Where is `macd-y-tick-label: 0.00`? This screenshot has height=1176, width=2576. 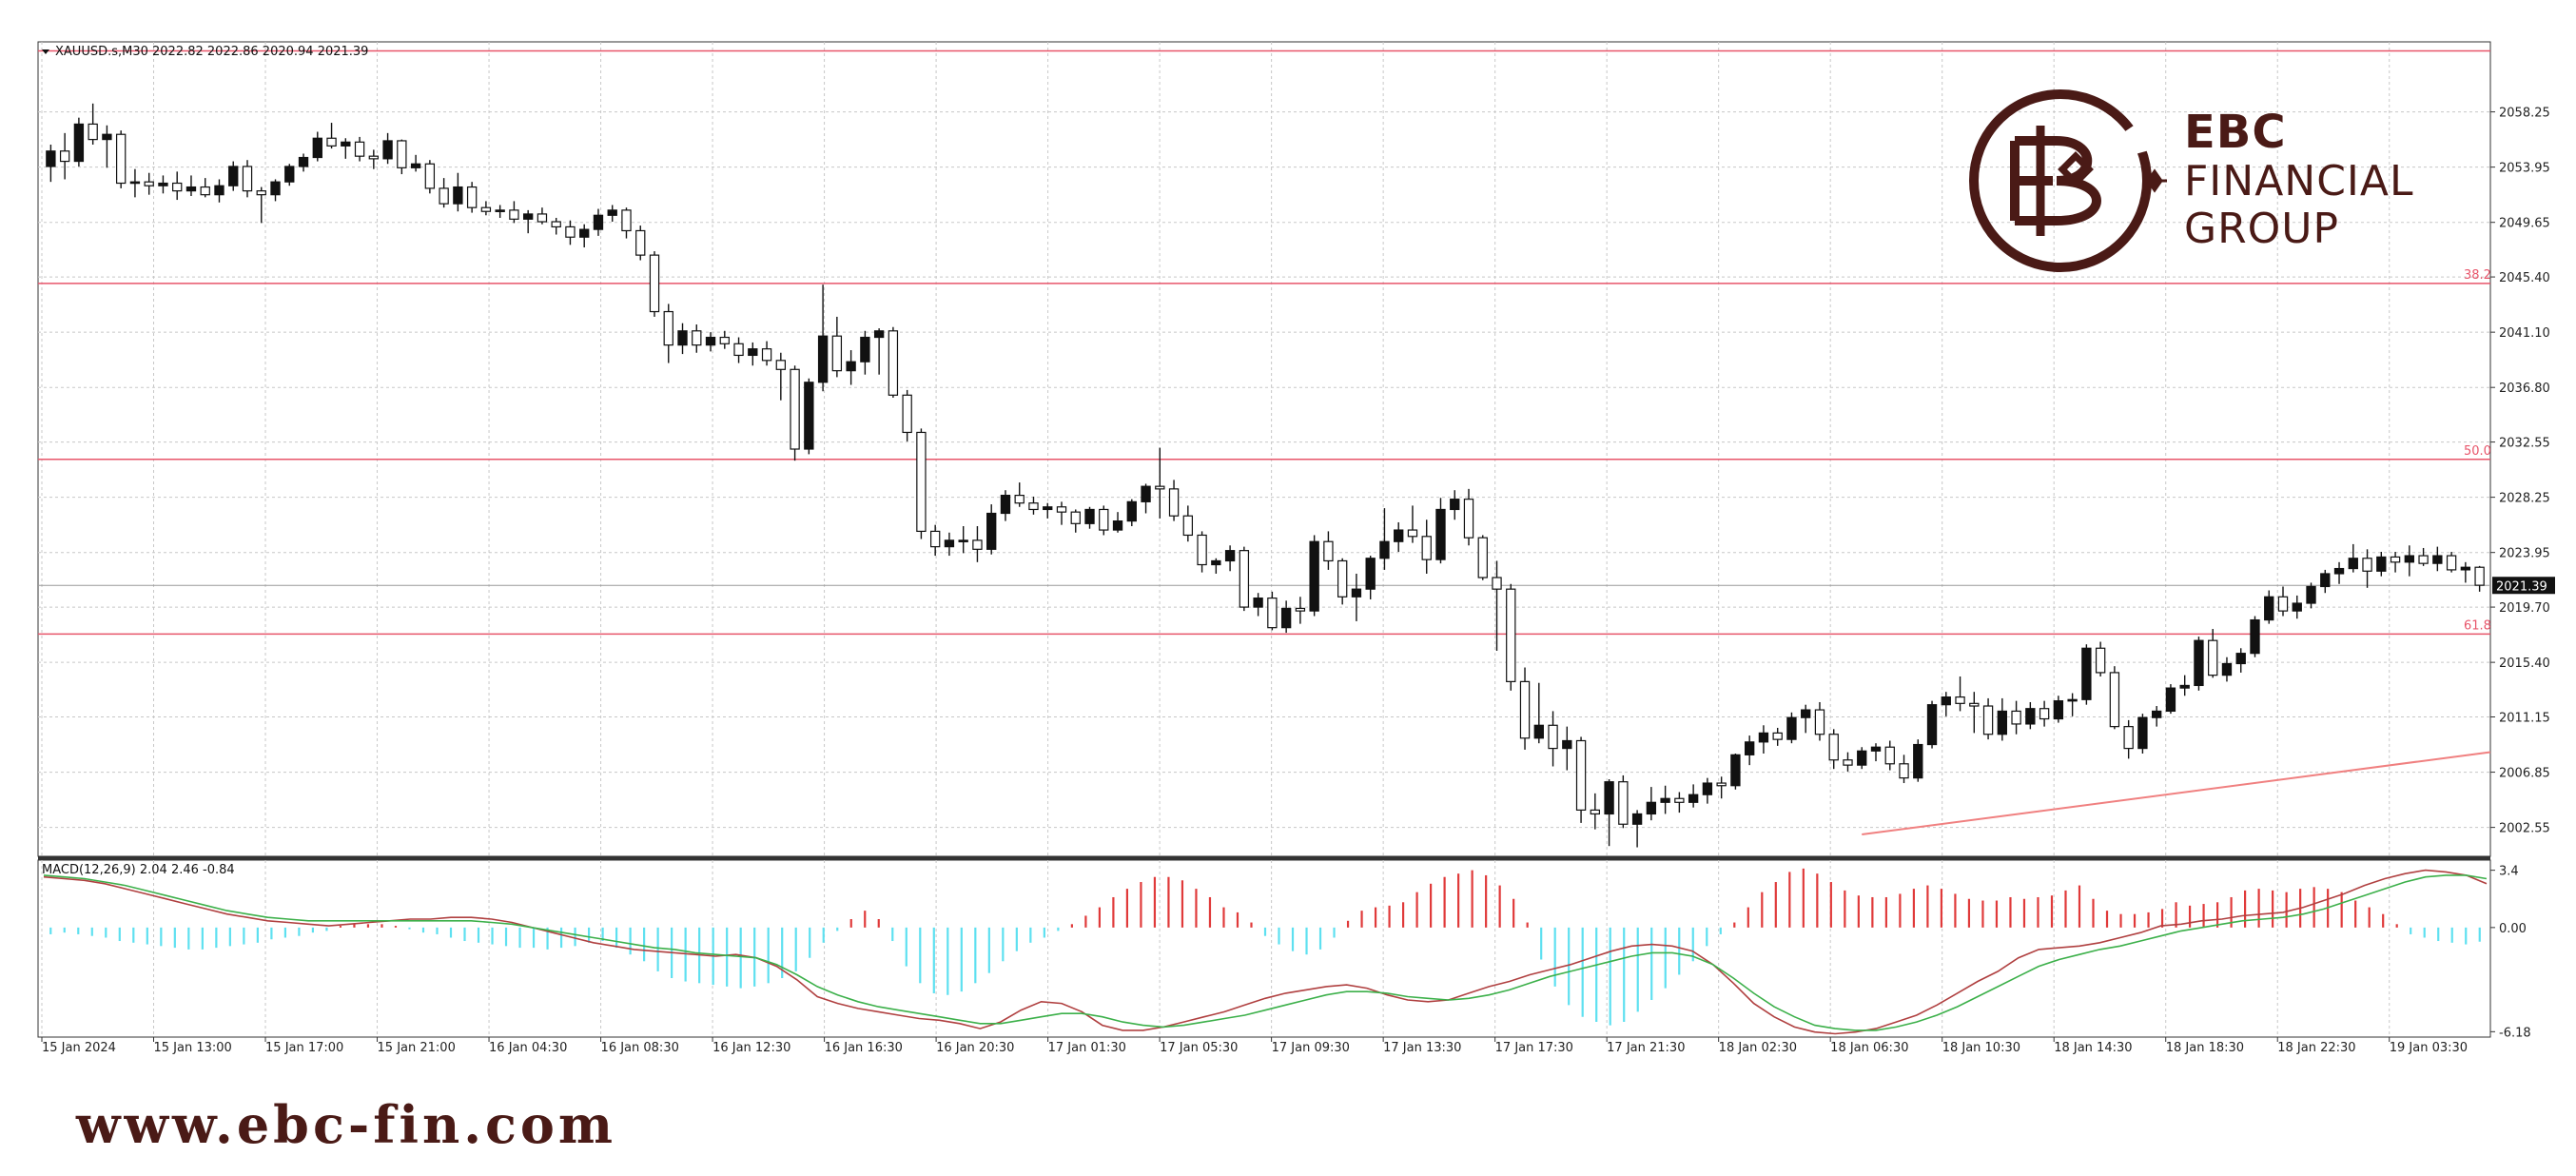 macd-y-tick-label: 0.00 is located at coordinates (2513, 929).